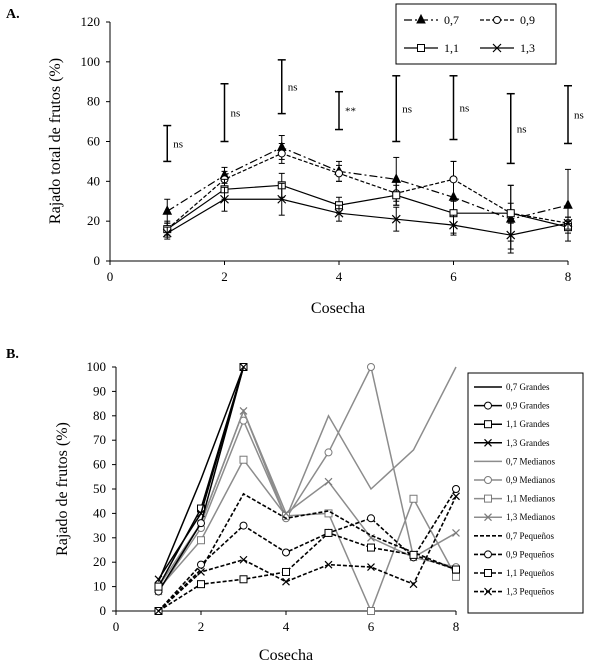  What do you see at coordinates (224, 276) in the screenshot?
I see `panel-a-x-tick-label: 2` at bounding box center [224, 276].